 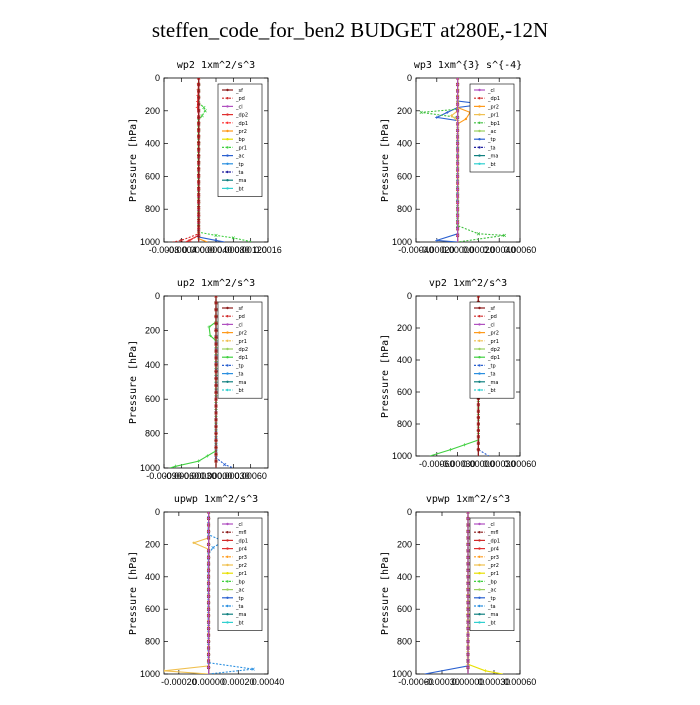 I want to click on y-tick-label: 600, so click(x=152, y=399).